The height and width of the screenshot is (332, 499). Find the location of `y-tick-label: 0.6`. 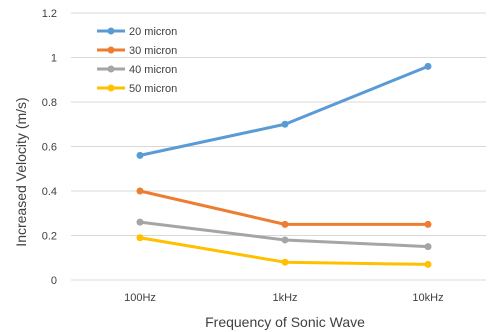

y-tick-label: 0.6 is located at coordinates (49, 148).